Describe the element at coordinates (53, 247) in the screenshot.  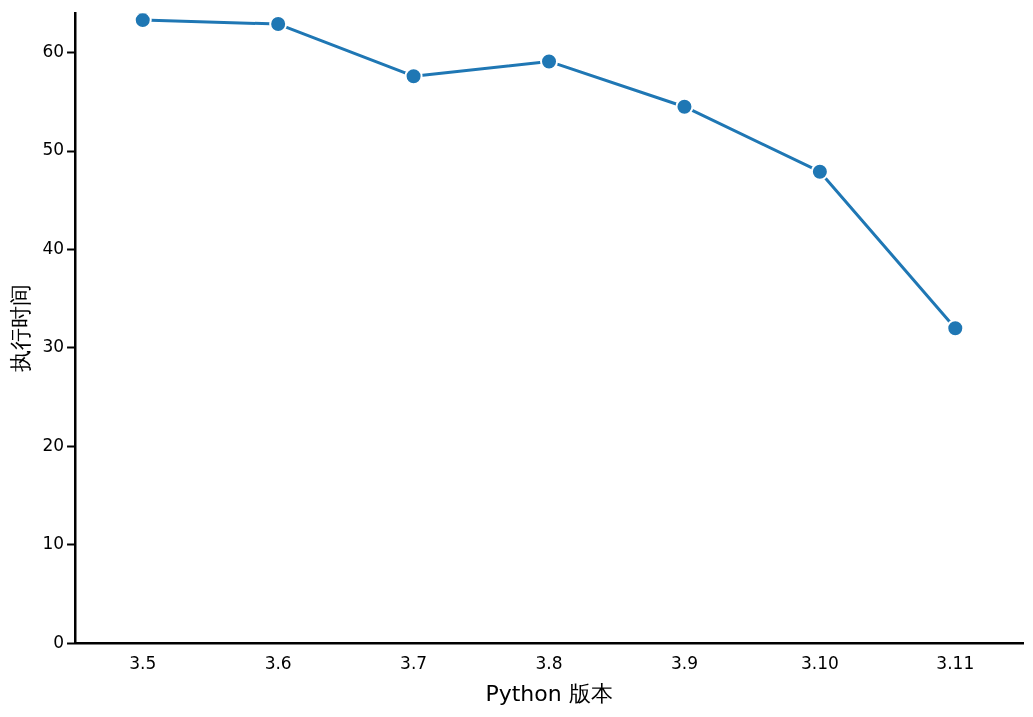
I see `y-tick-label: 40` at that location.